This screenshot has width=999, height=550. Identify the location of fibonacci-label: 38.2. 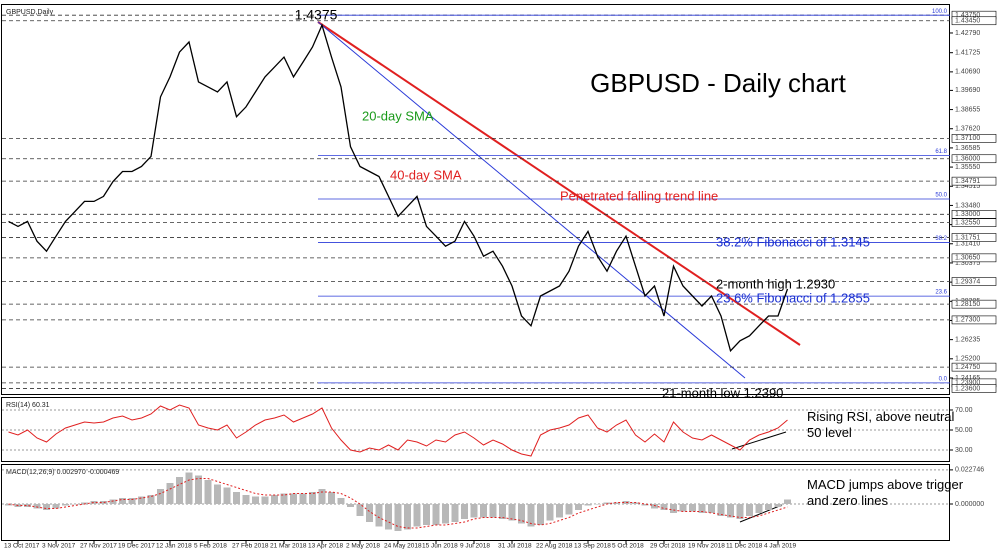
(941, 239).